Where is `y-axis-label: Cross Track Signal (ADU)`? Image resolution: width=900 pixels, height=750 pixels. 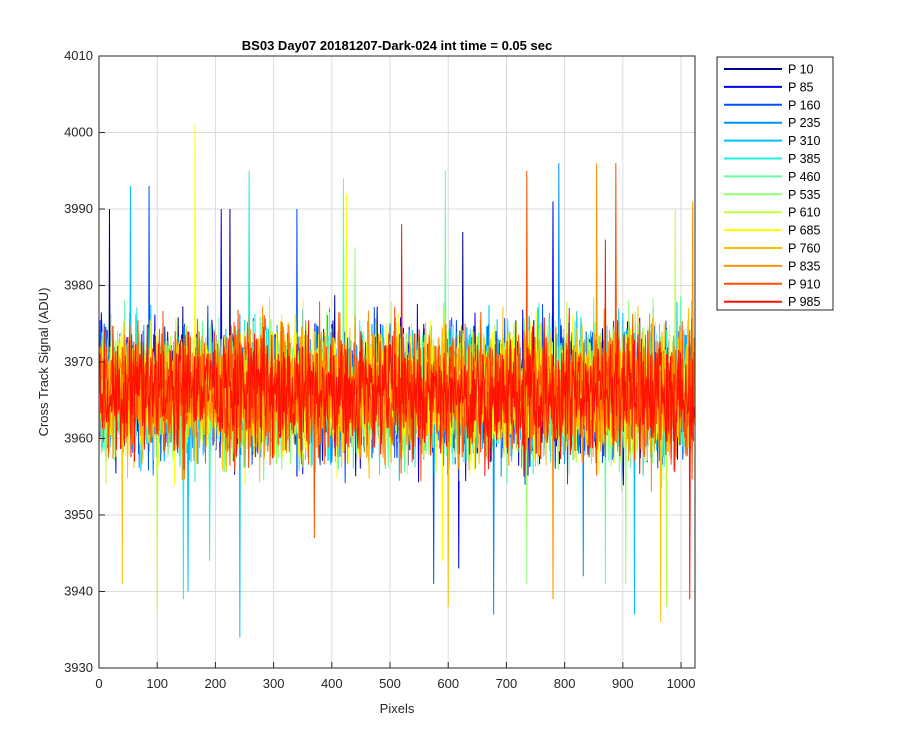 y-axis-label: Cross Track Signal (ADU) is located at coordinates (43, 362).